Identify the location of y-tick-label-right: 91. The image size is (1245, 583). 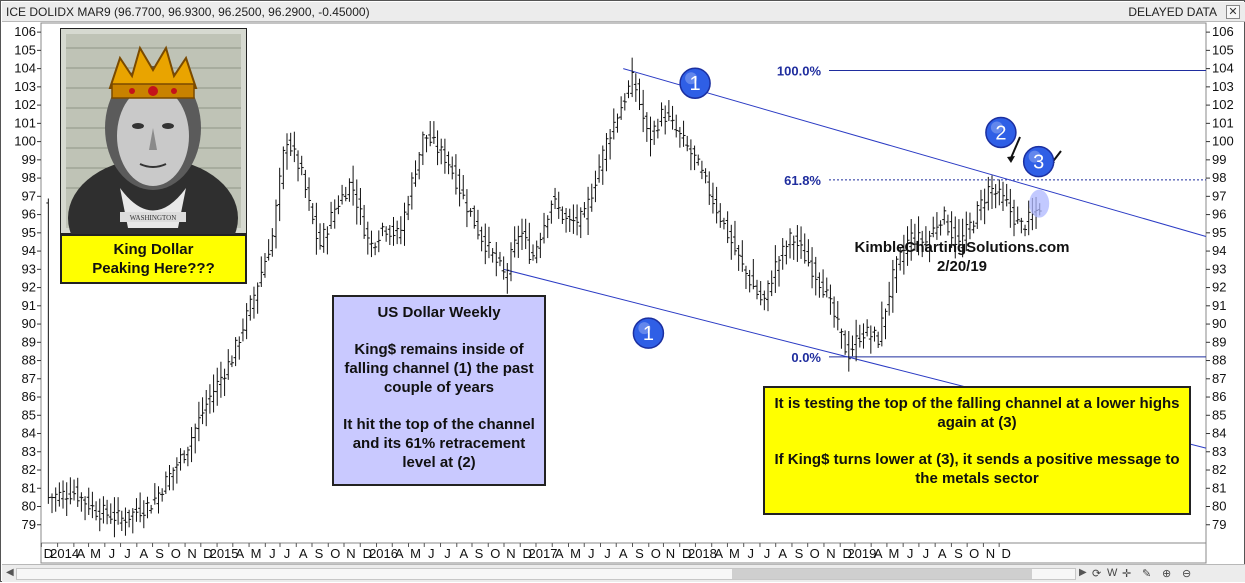
(1219, 305).